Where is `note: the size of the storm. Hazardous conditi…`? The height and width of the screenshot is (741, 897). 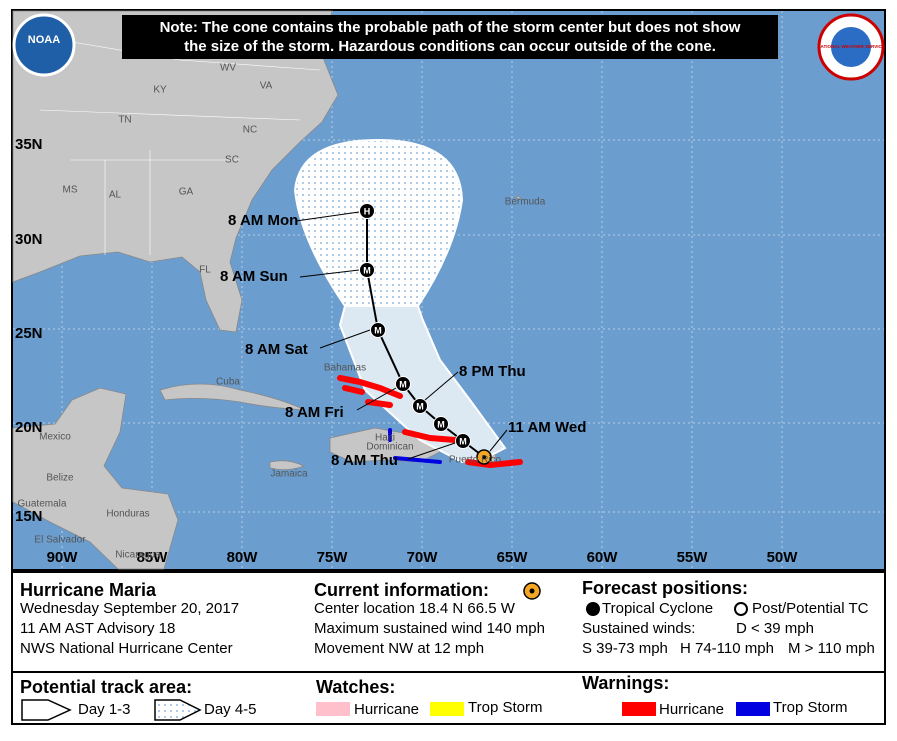
note: the size of the storm. Hazardous conditi… is located at coordinates (450, 46).